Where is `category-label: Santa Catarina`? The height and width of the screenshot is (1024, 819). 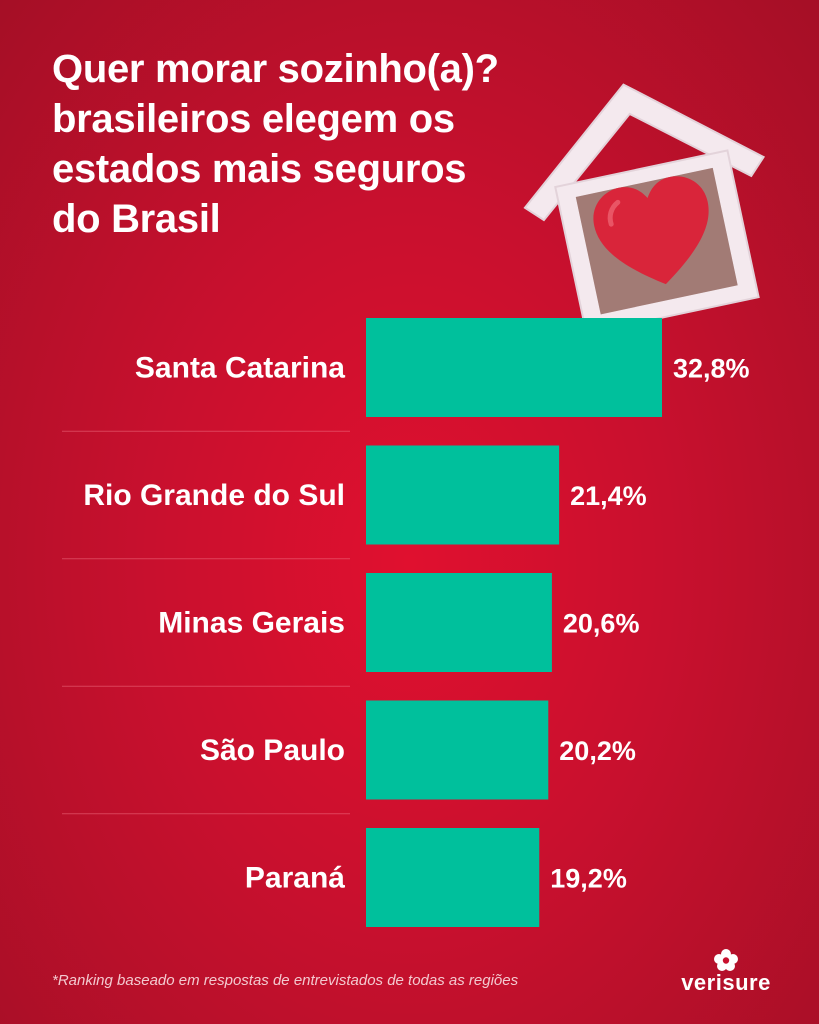 category-label: Santa Catarina is located at coordinates (240, 368).